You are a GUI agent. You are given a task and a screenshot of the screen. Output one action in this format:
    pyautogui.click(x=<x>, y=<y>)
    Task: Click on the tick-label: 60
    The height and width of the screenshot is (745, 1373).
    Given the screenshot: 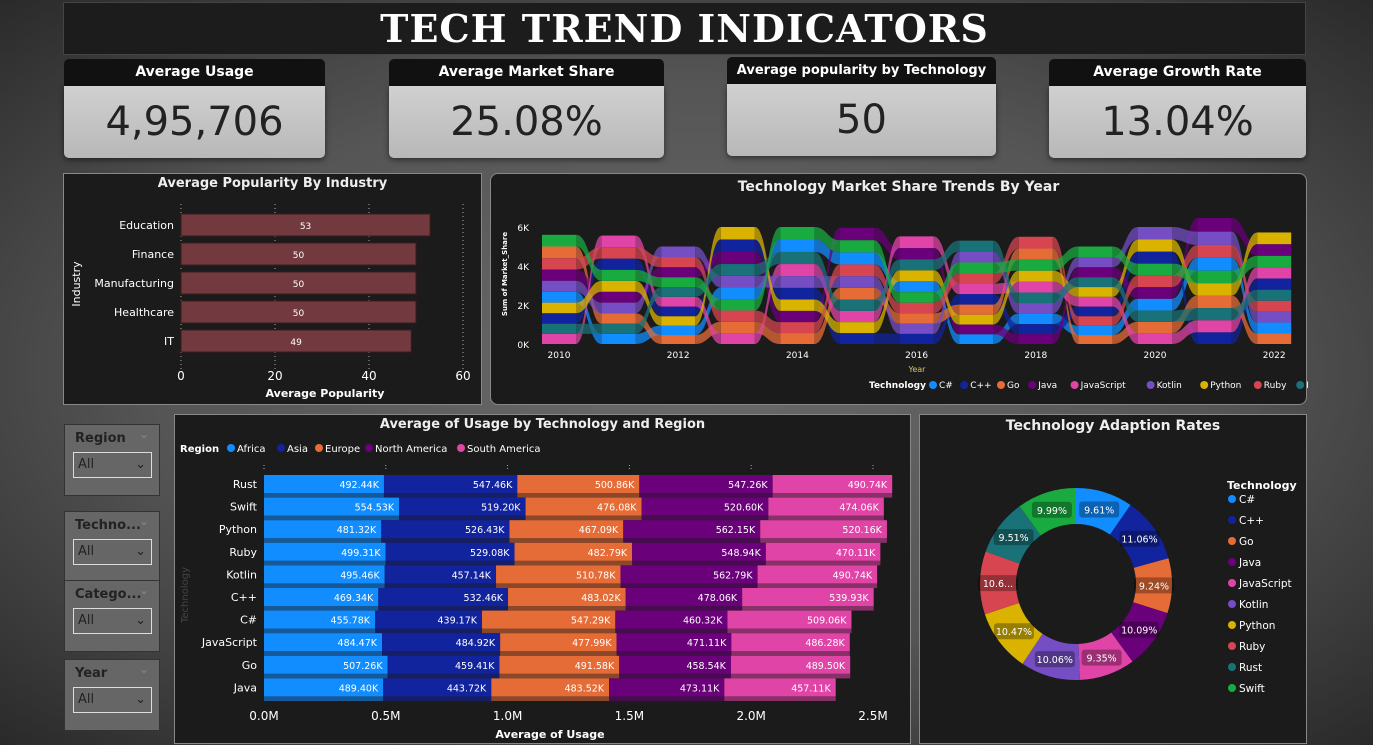 What is the action you would take?
    pyautogui.click(x=462, y=376)
    